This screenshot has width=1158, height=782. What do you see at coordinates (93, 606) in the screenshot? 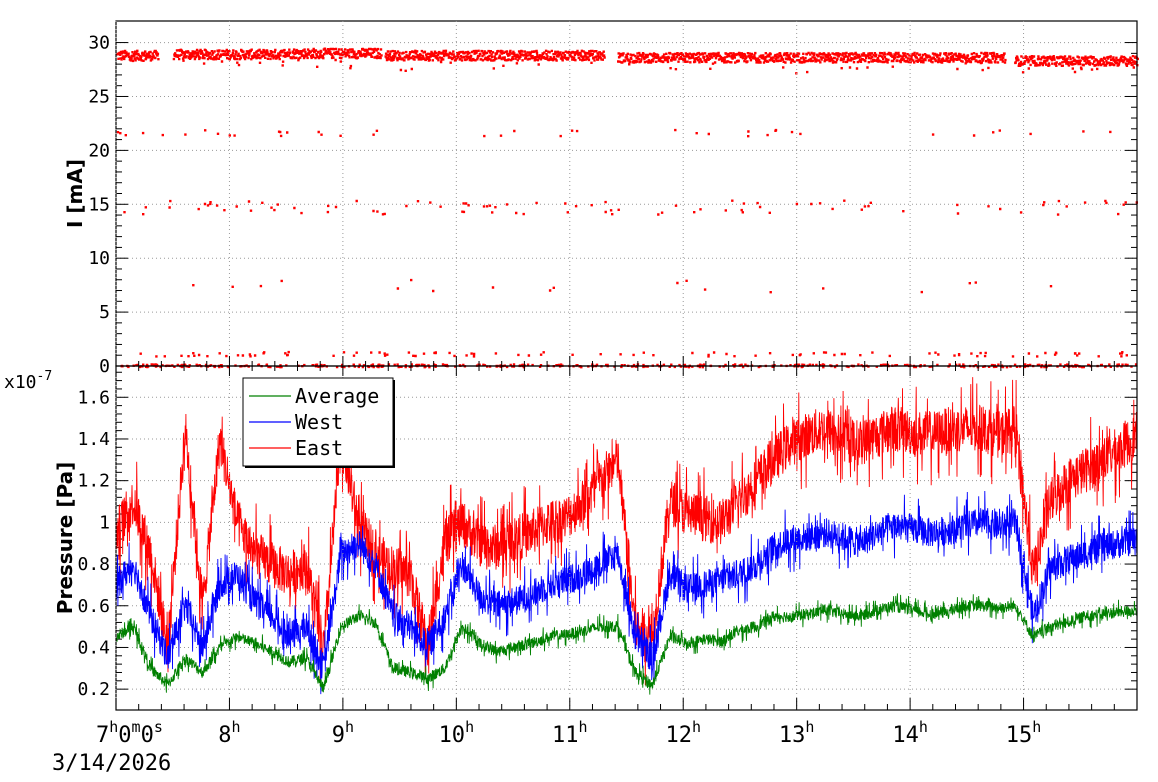
I see `pressure-y-tick-label: 0.6` at bounding box center [93, 606].